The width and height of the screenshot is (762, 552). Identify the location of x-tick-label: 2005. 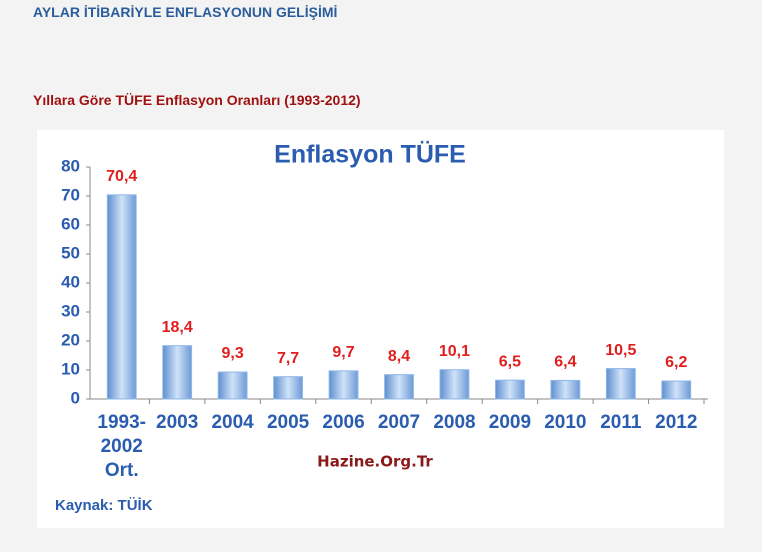
(288, 422).